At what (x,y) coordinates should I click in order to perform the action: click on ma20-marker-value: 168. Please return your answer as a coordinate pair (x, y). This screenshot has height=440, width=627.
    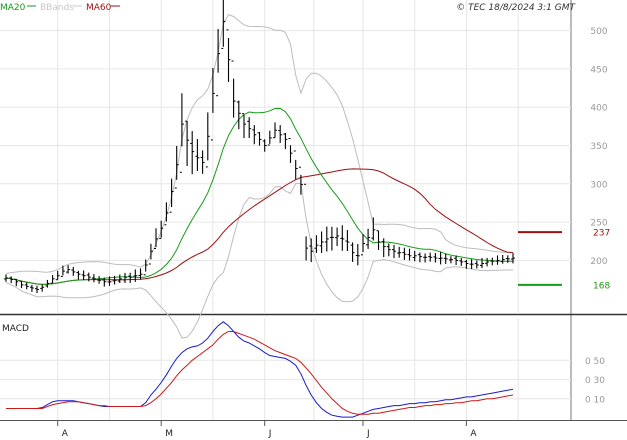
    Looking at the image, I should click on (601, 286).